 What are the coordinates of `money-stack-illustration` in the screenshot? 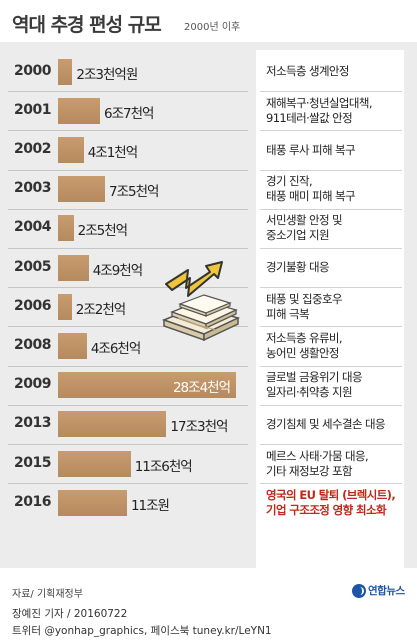 It's located at (201, 301).